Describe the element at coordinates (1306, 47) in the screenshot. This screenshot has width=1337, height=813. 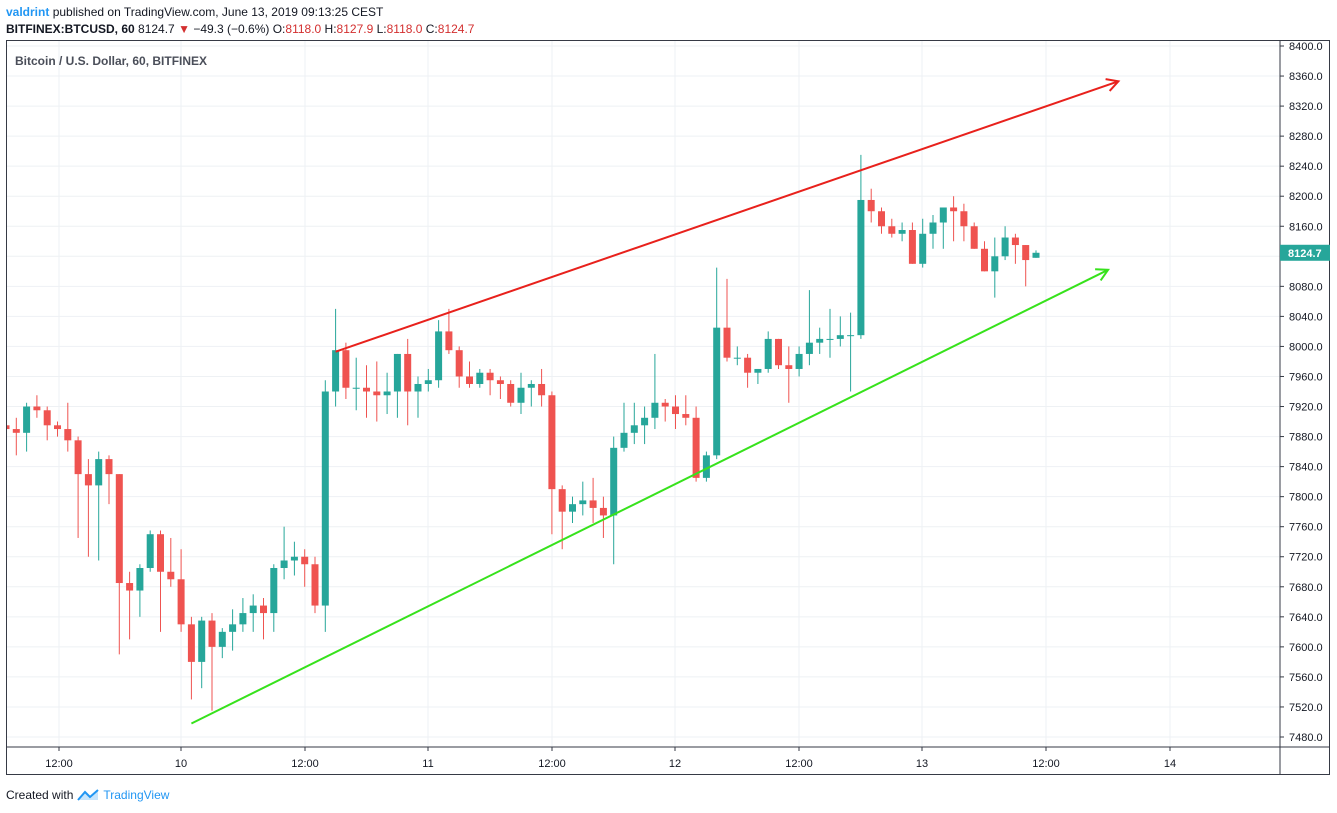
I see `price-tick-label: 8400.0` at that location.